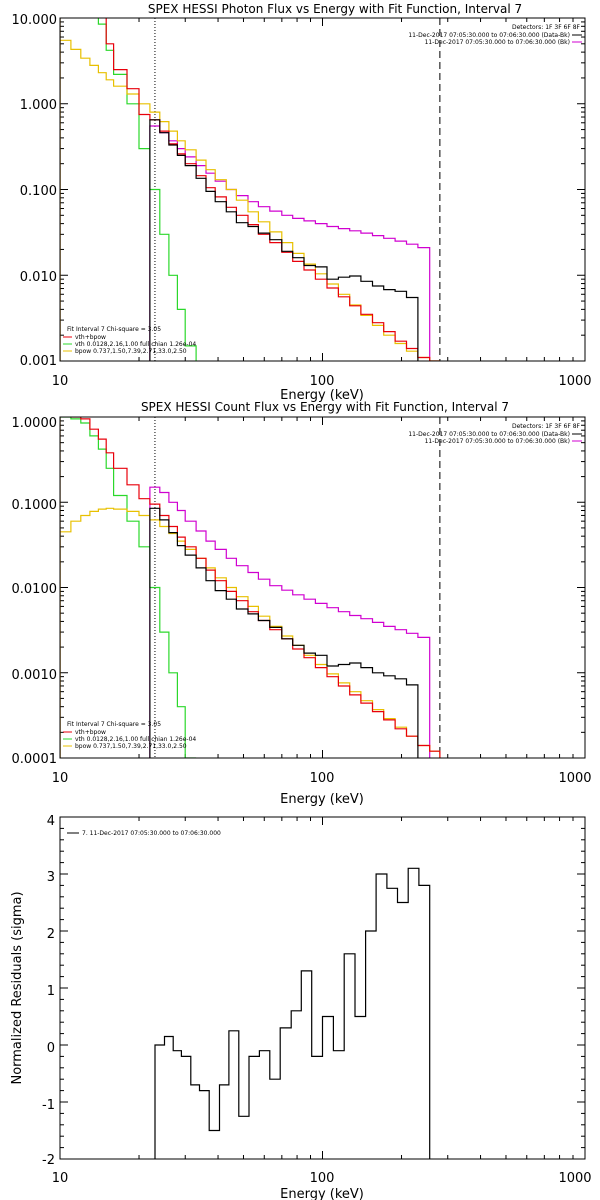 This screenshot has height=1200, width=600. What do you see at coordinates (51, 821) in the screenshot?
I see `chart-3-ytick: 4` at bounding box center [51, 821].